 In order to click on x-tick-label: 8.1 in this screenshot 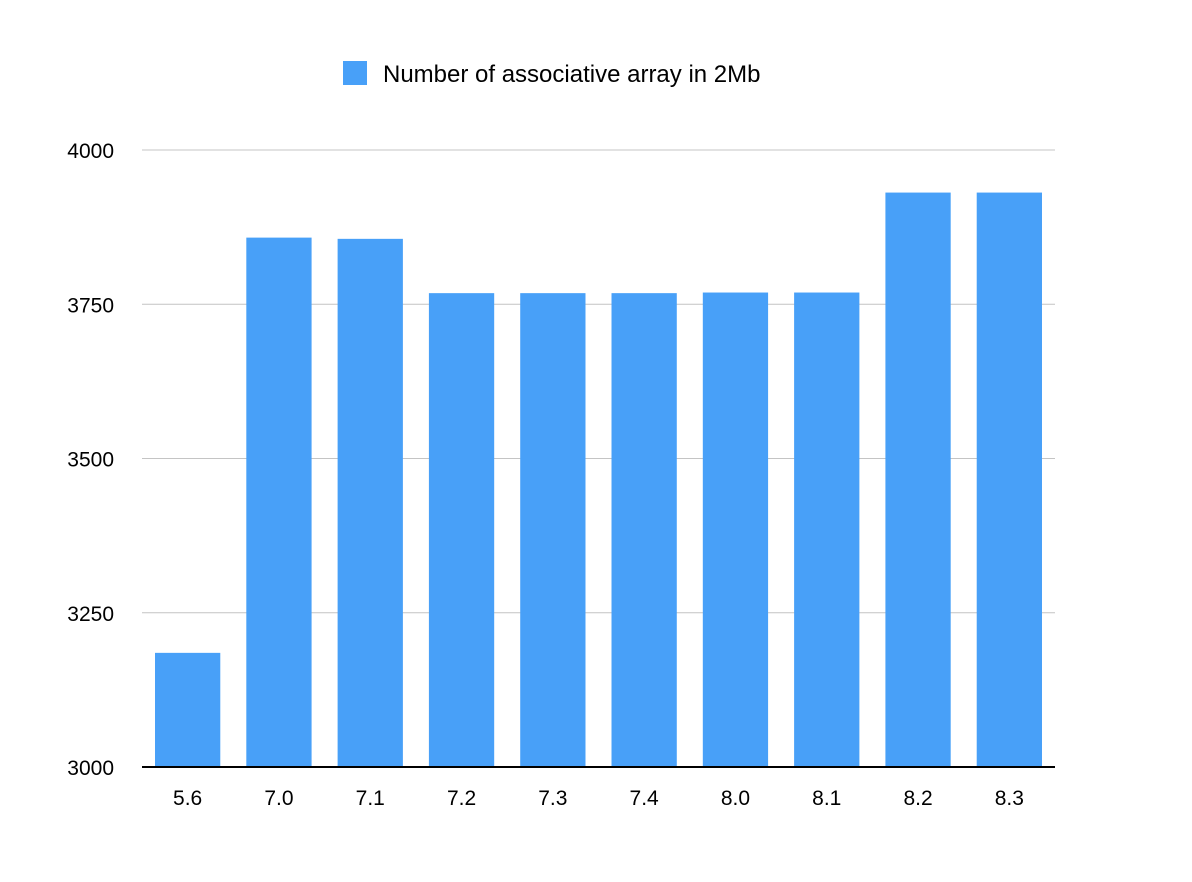, I will do `click(826, 798)`.